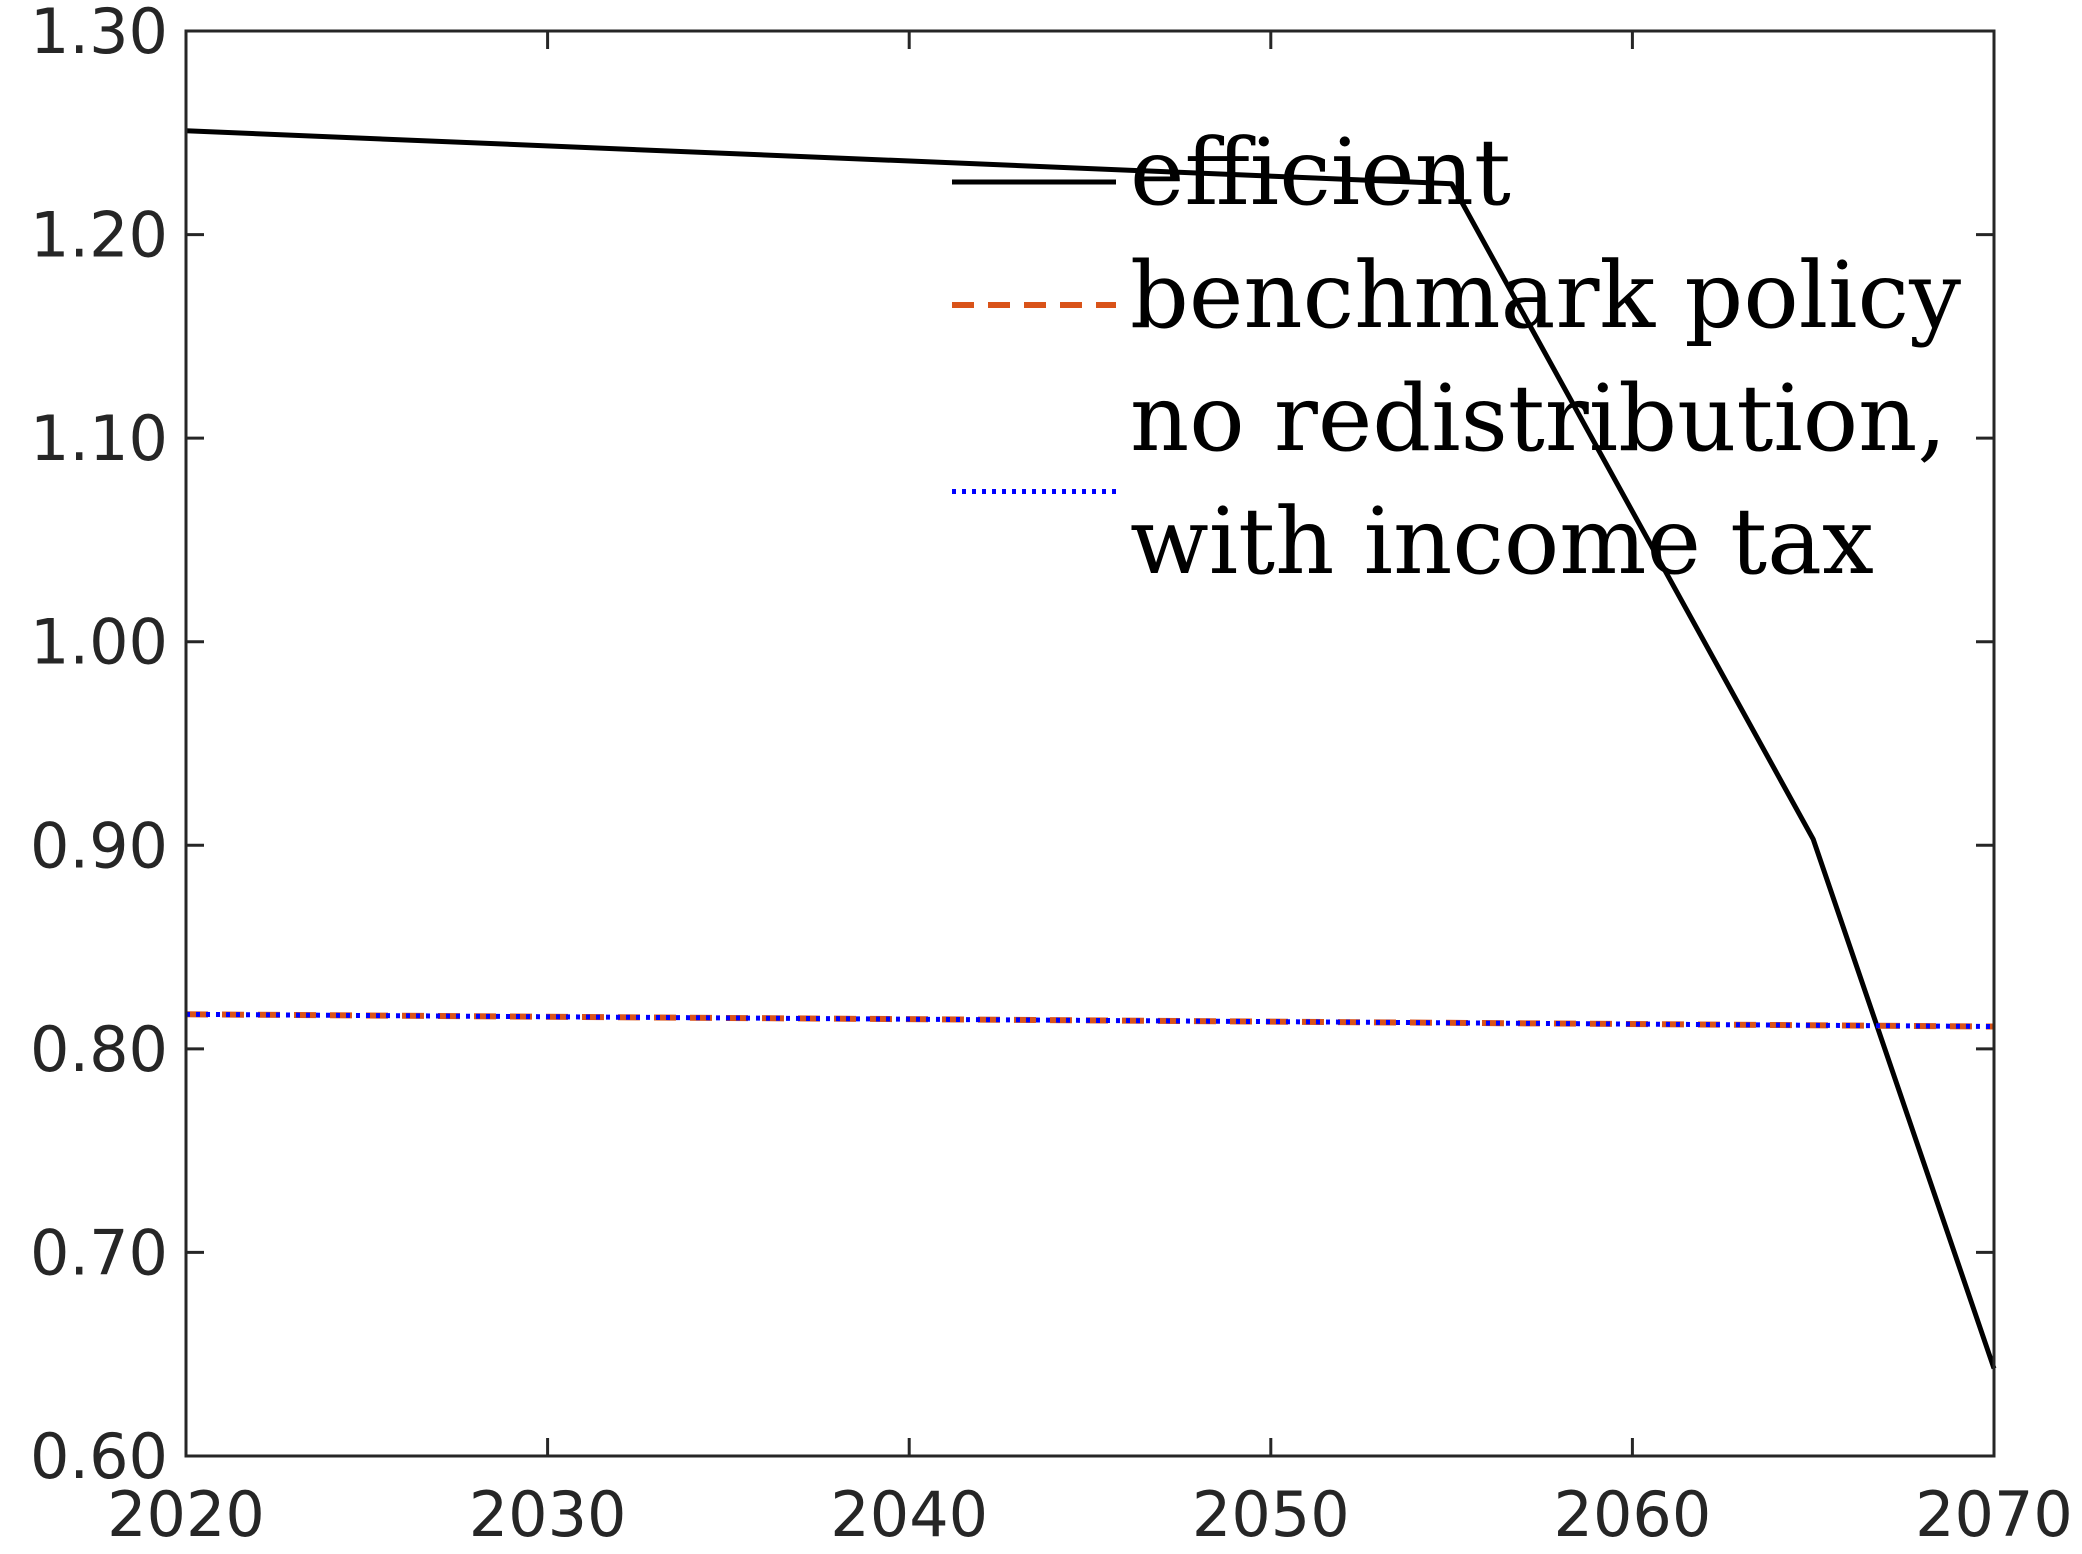 The height and width of the screenshot is (1554, 2082). I want to click on y-tick-label: 0.80, so click(99, 1049).